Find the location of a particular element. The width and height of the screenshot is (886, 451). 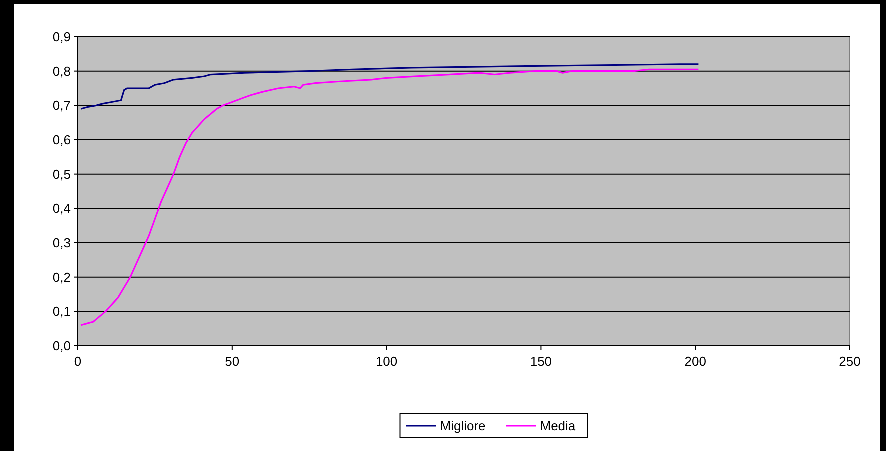

y-tick-label: 0,6 is located at coordinates (61, 140).